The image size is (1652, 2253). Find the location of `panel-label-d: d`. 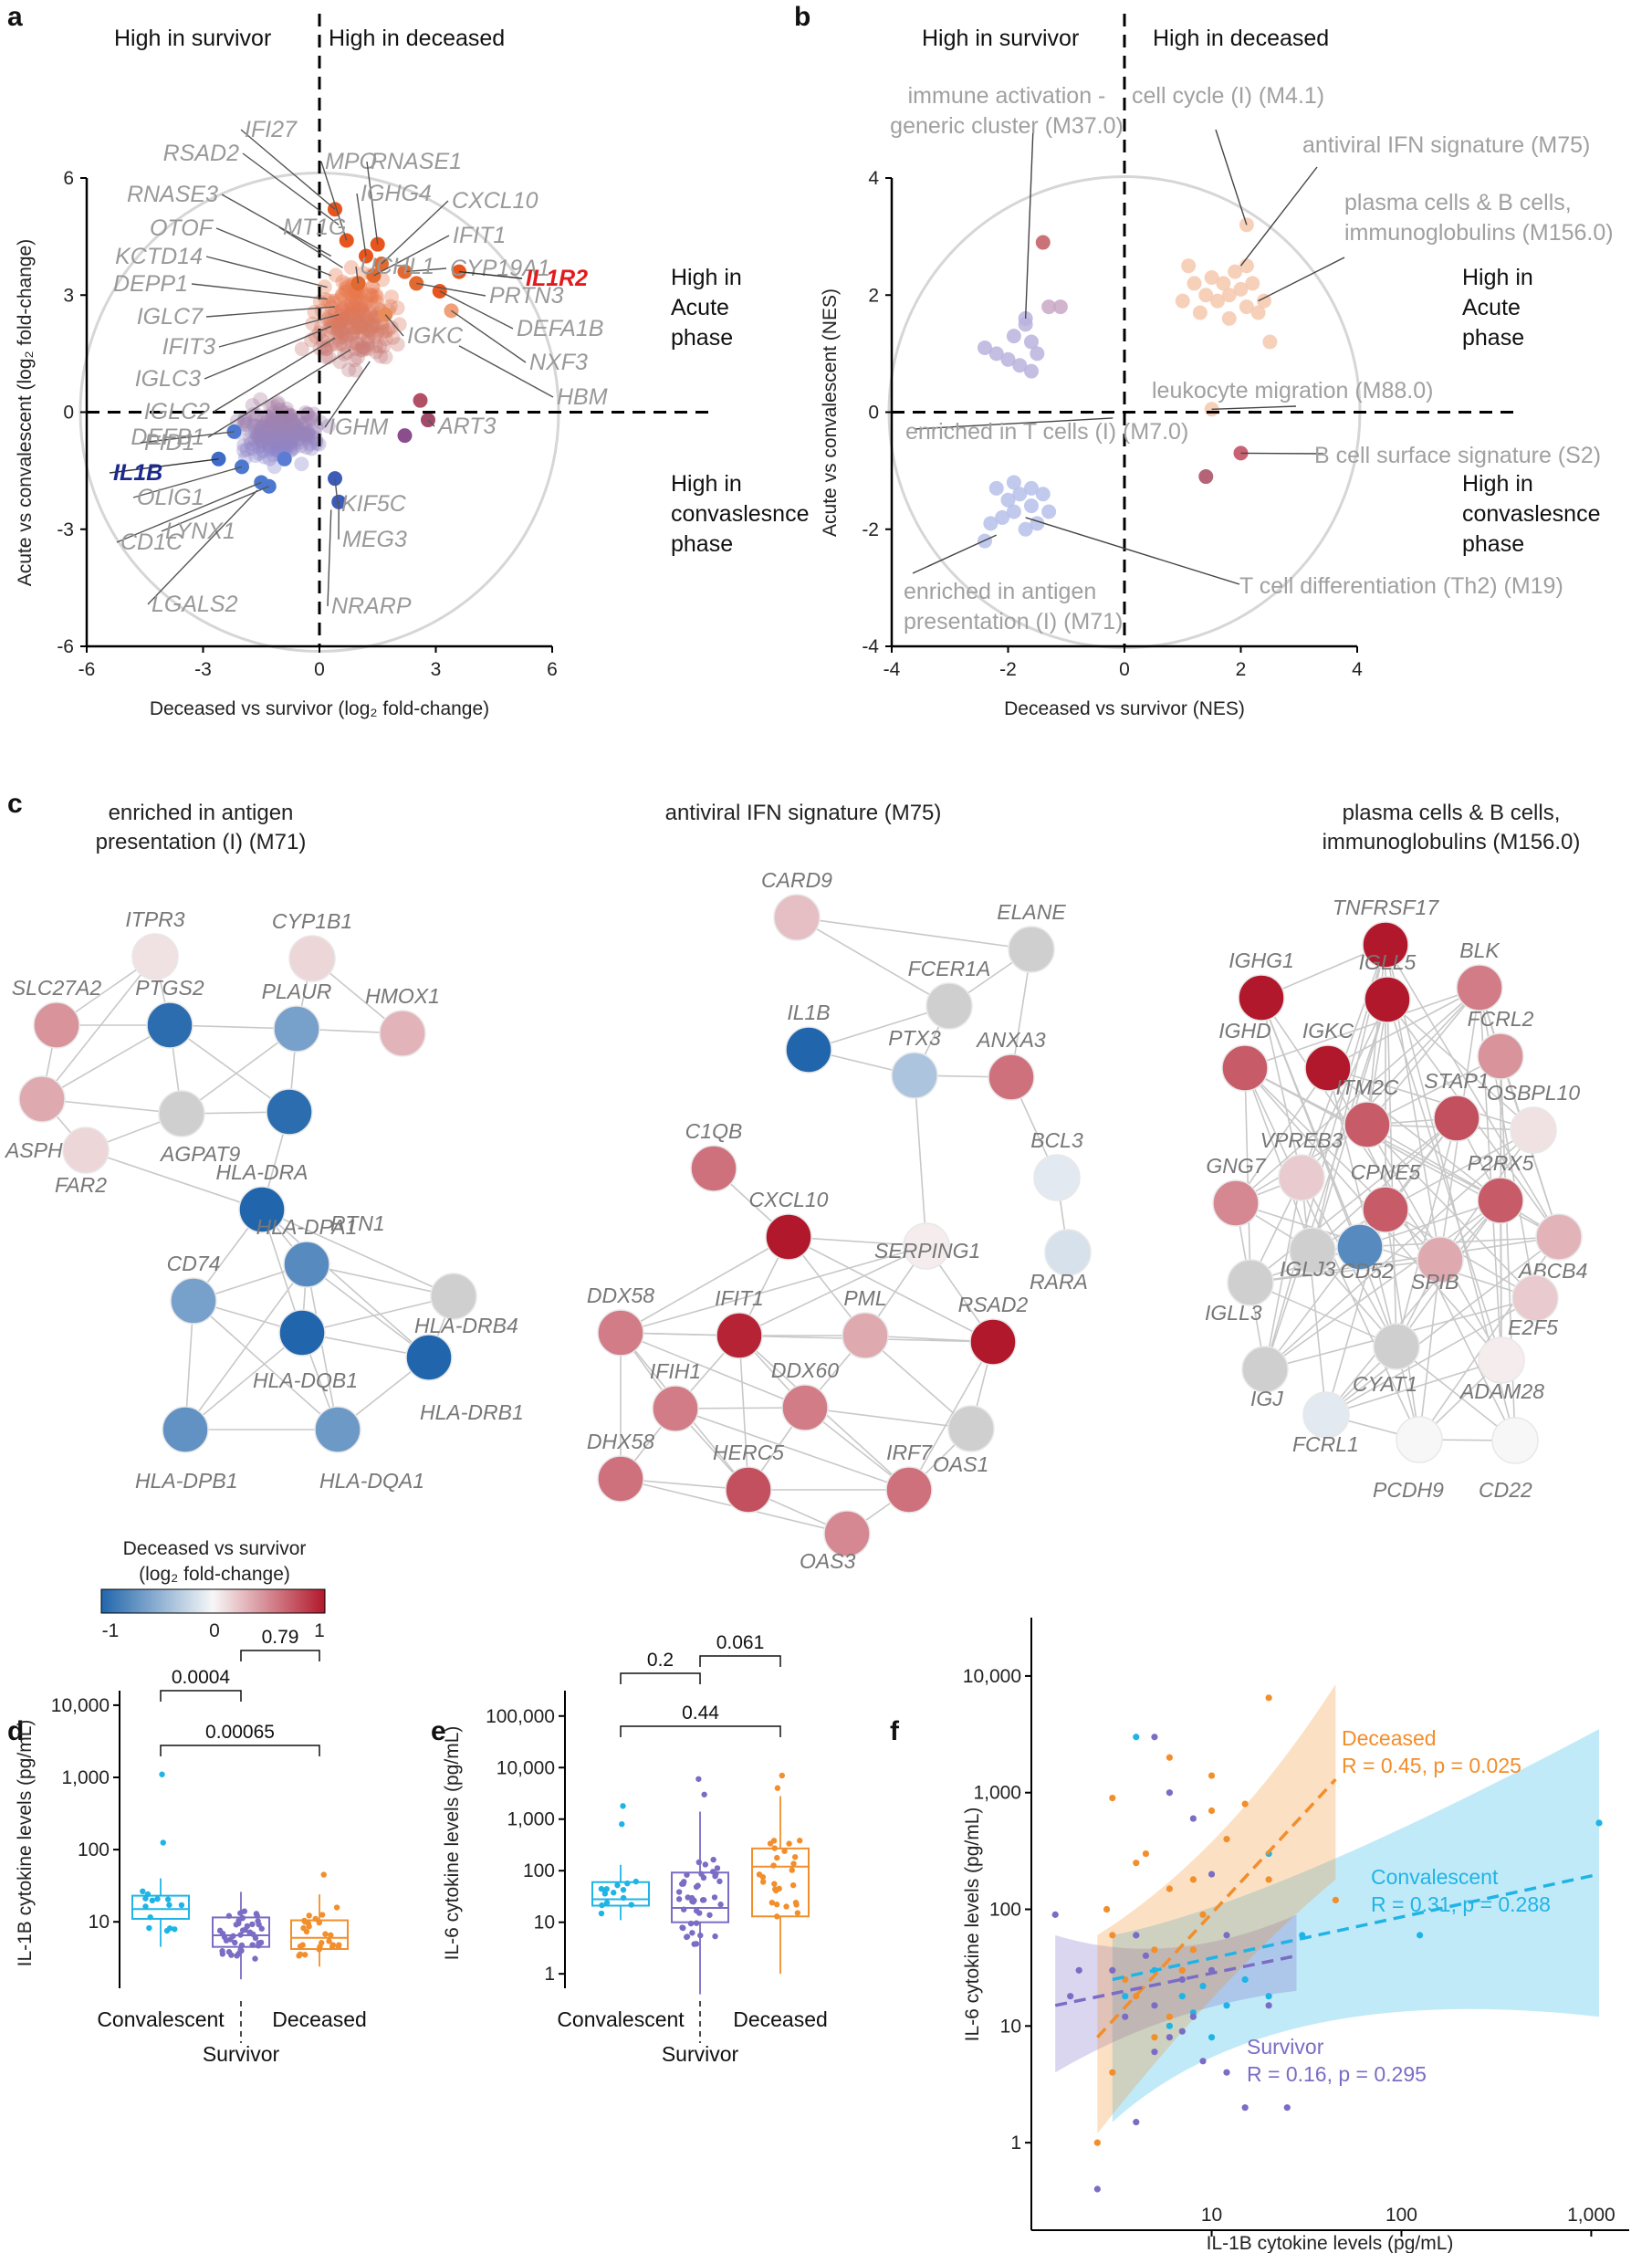

panel-label-d: d is located at coordinates (15, 1731).